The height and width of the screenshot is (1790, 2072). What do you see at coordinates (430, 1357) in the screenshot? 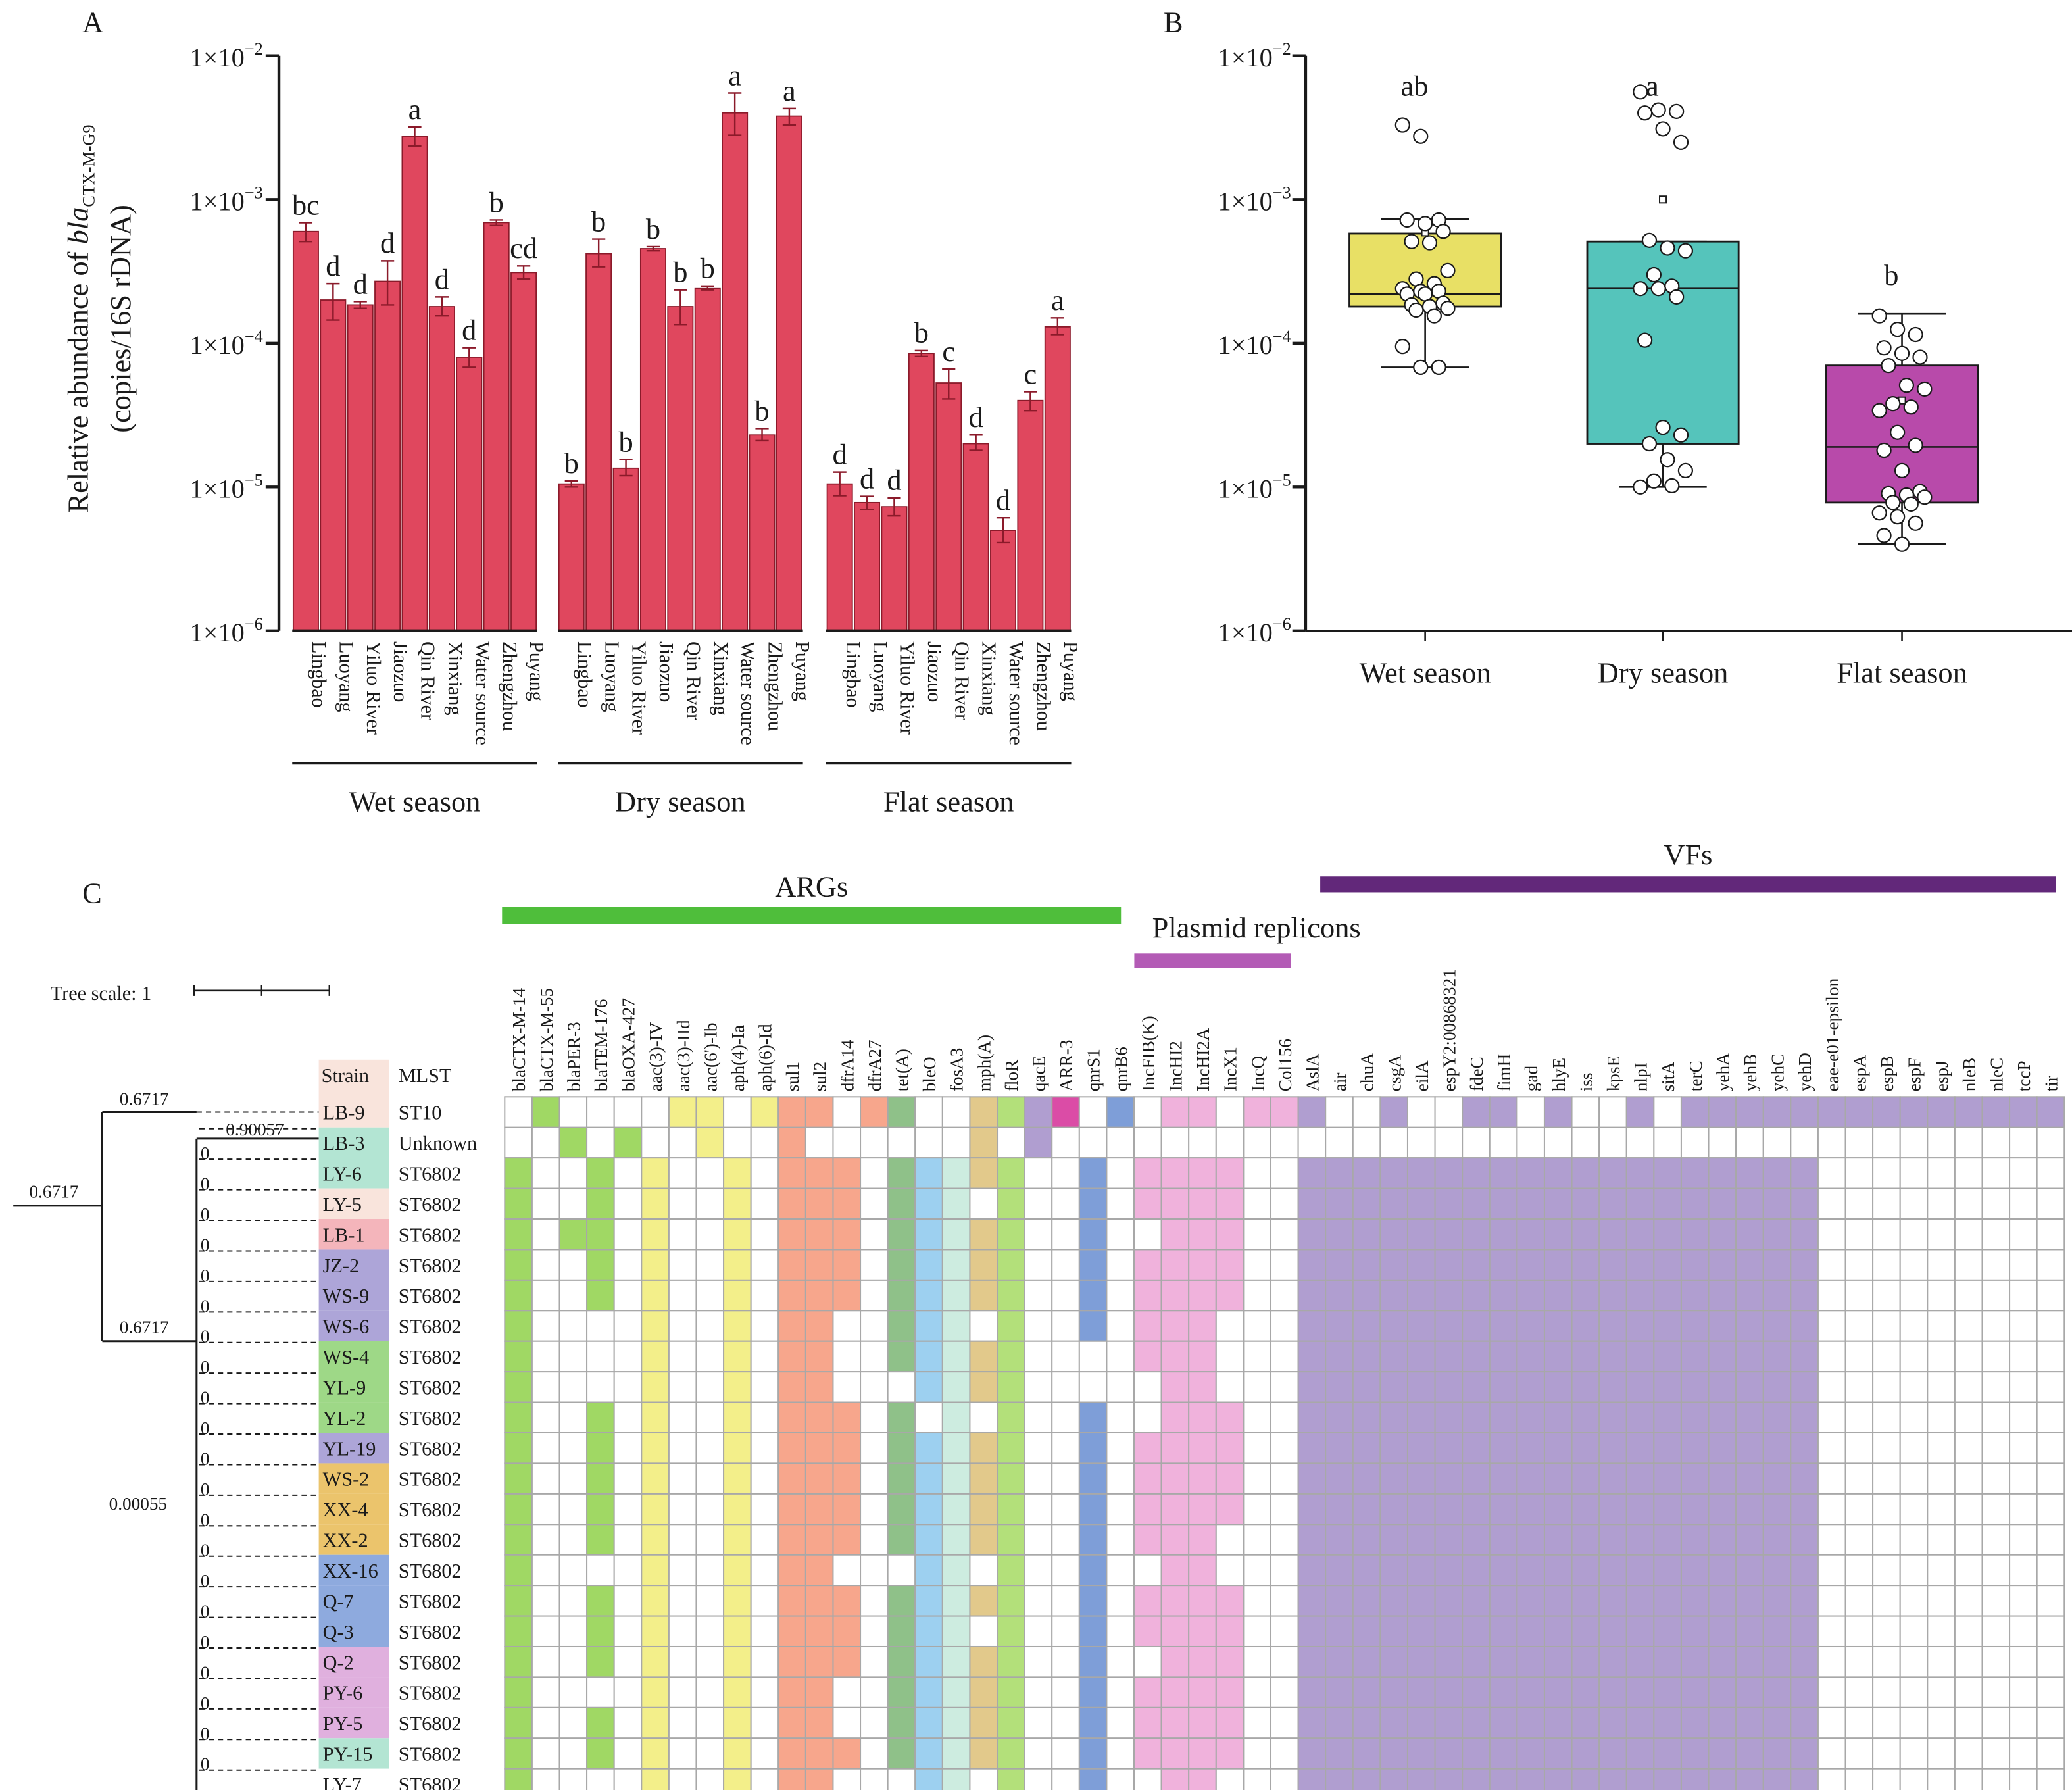
I see `mlst-label: ST6802` at bounding box center [430, 1357].